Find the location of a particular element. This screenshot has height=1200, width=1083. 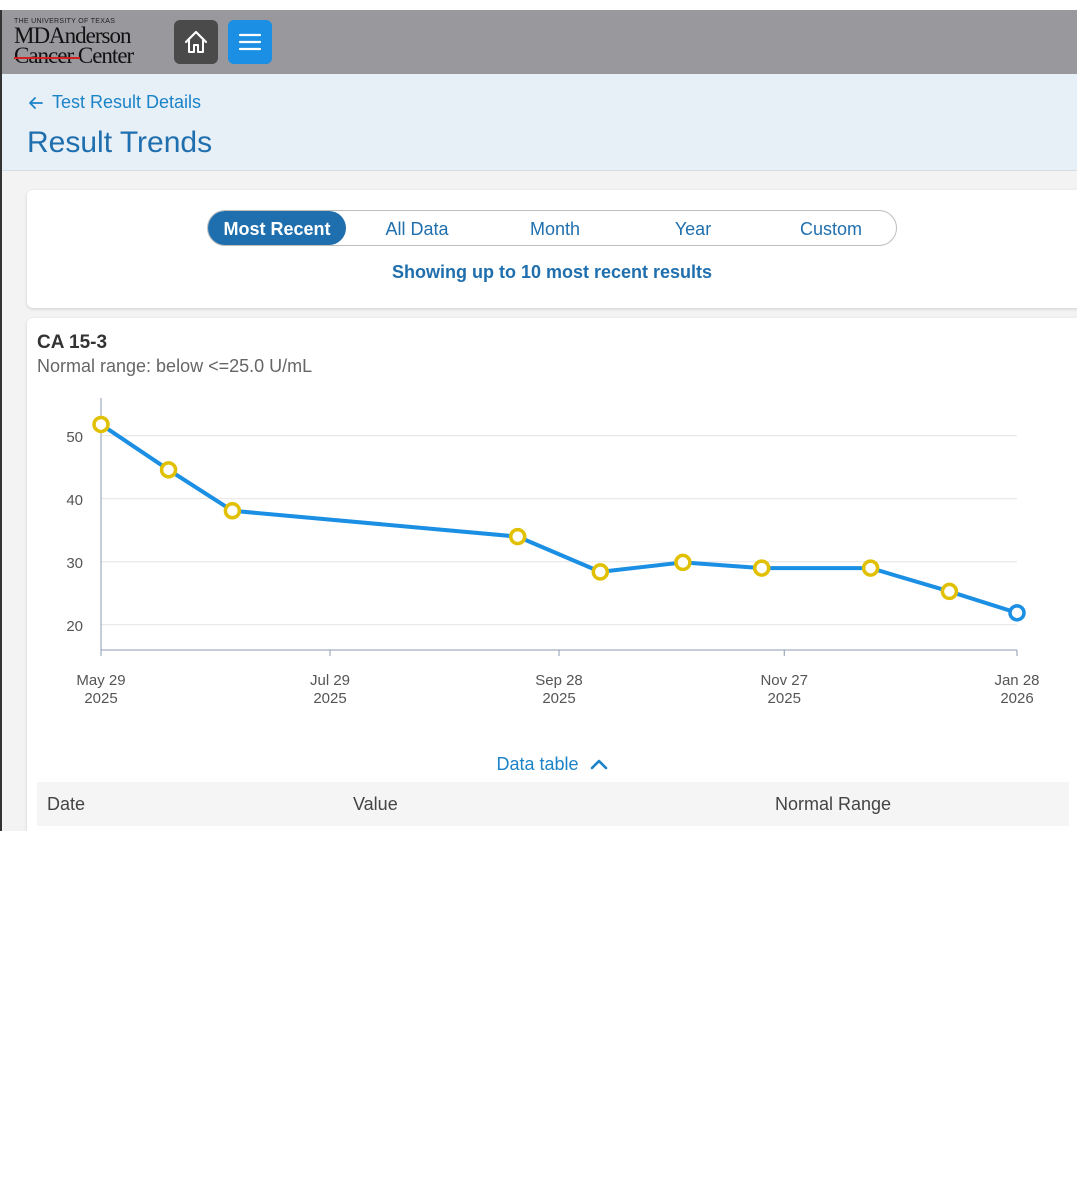

arrow-left-icon is located at coordinates (36, 102).